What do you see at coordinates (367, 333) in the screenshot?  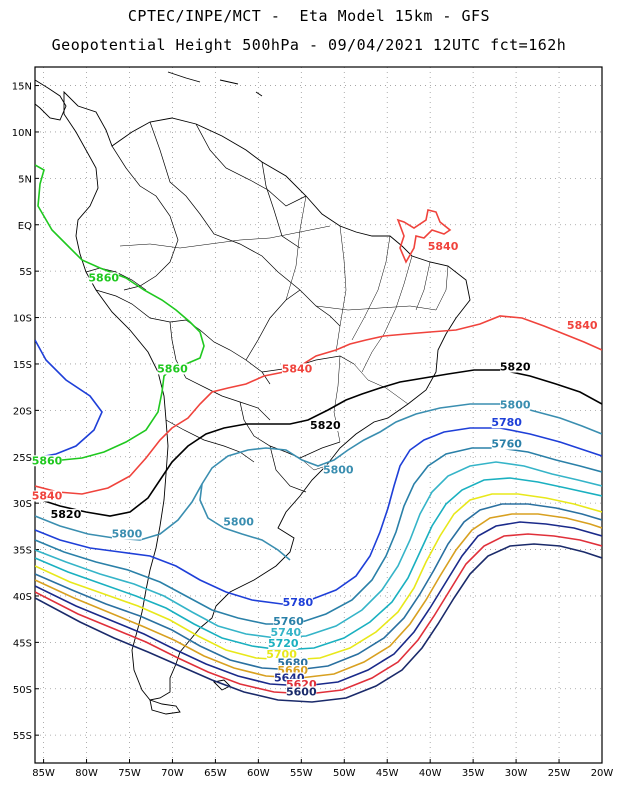 I see `state-borders` at bounding box center [367, 333].